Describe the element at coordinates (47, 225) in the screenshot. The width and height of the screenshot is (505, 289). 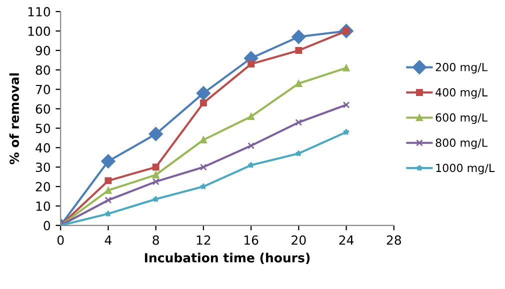
I see `y-tick-label: 0` at that location.